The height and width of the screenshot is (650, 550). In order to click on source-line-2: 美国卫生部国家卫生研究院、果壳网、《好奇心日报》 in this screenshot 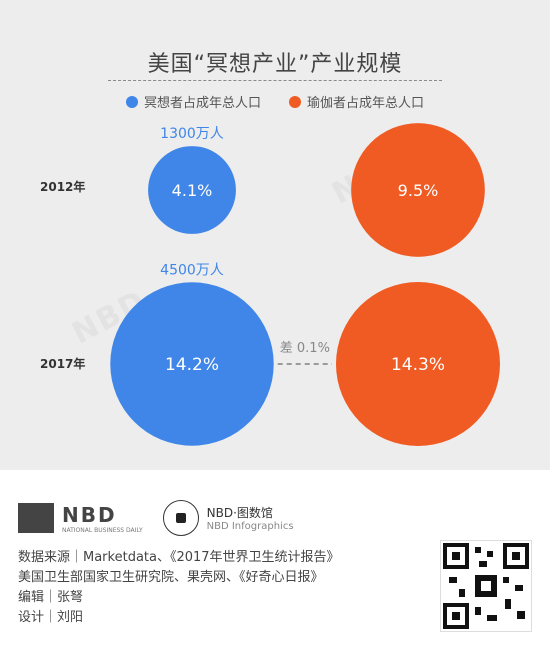, I will do `click(171, 577)`.